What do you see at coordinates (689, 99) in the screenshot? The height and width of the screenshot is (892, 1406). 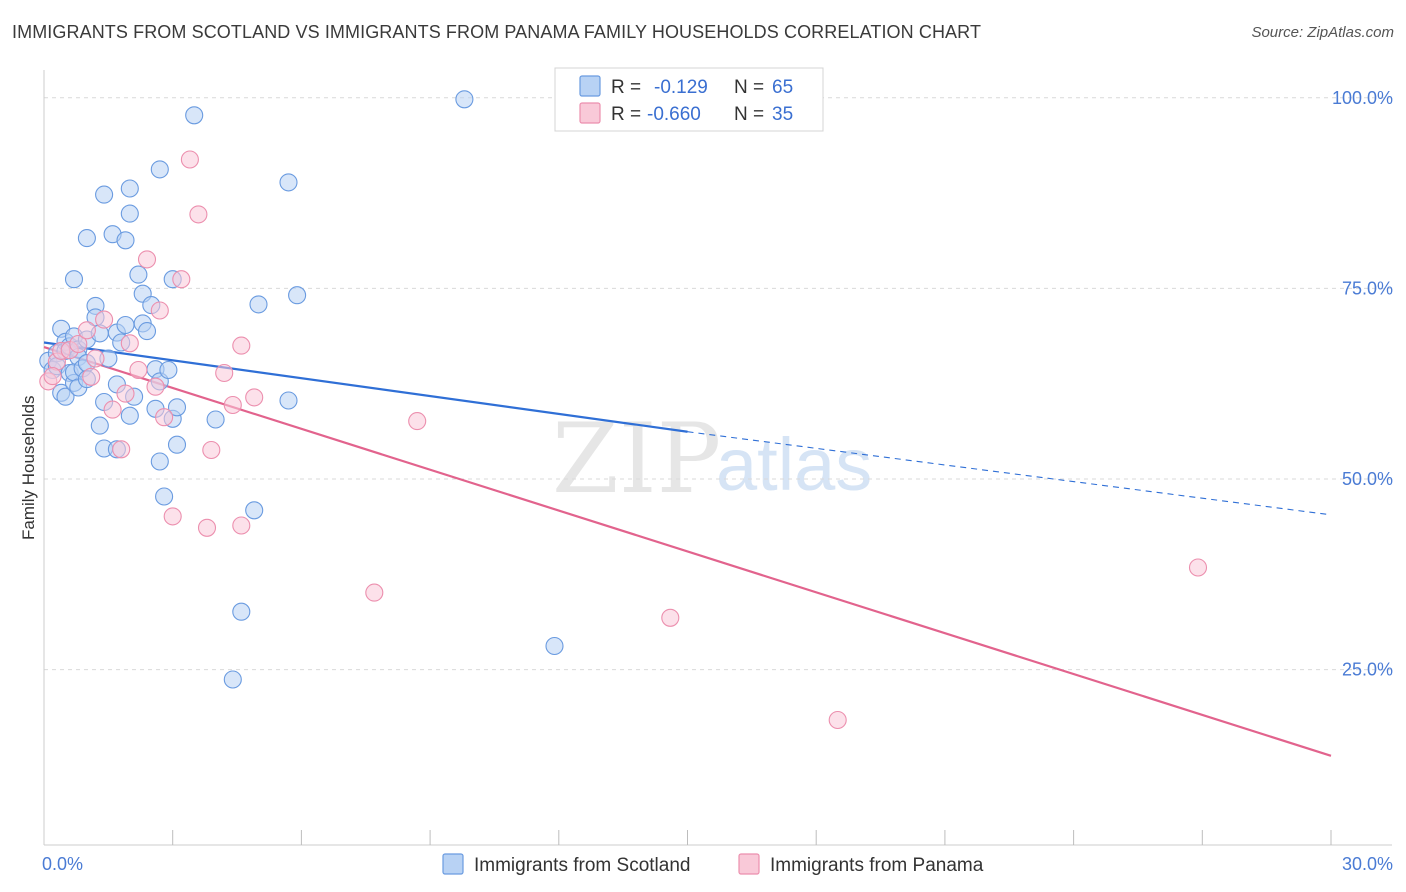 I see `stats-legend: R = -0.129 N = 65 R = -0.660 N = 35` at bounding box center [689, 99].